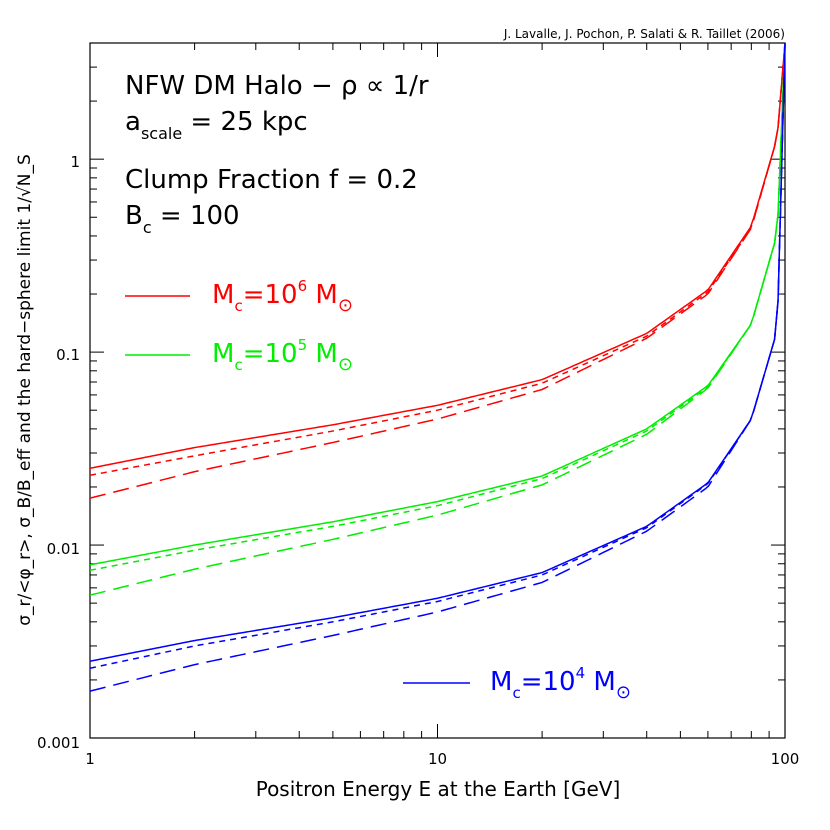 This screenshot has height=830, width=830. What do you see at coordinates (785, 759) in the screenshot?
I see `x-tick-label-100: 100` at bounding box center [785, 759].